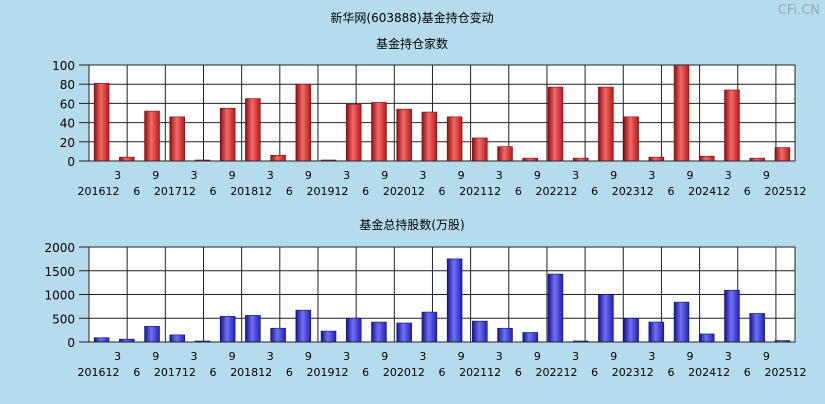 This screenshot has height=404, width=825. What do you see at coordinates (63, 66) in the screenshot?
I see `y-tick-label: 100` at bounding box center [63, 66].